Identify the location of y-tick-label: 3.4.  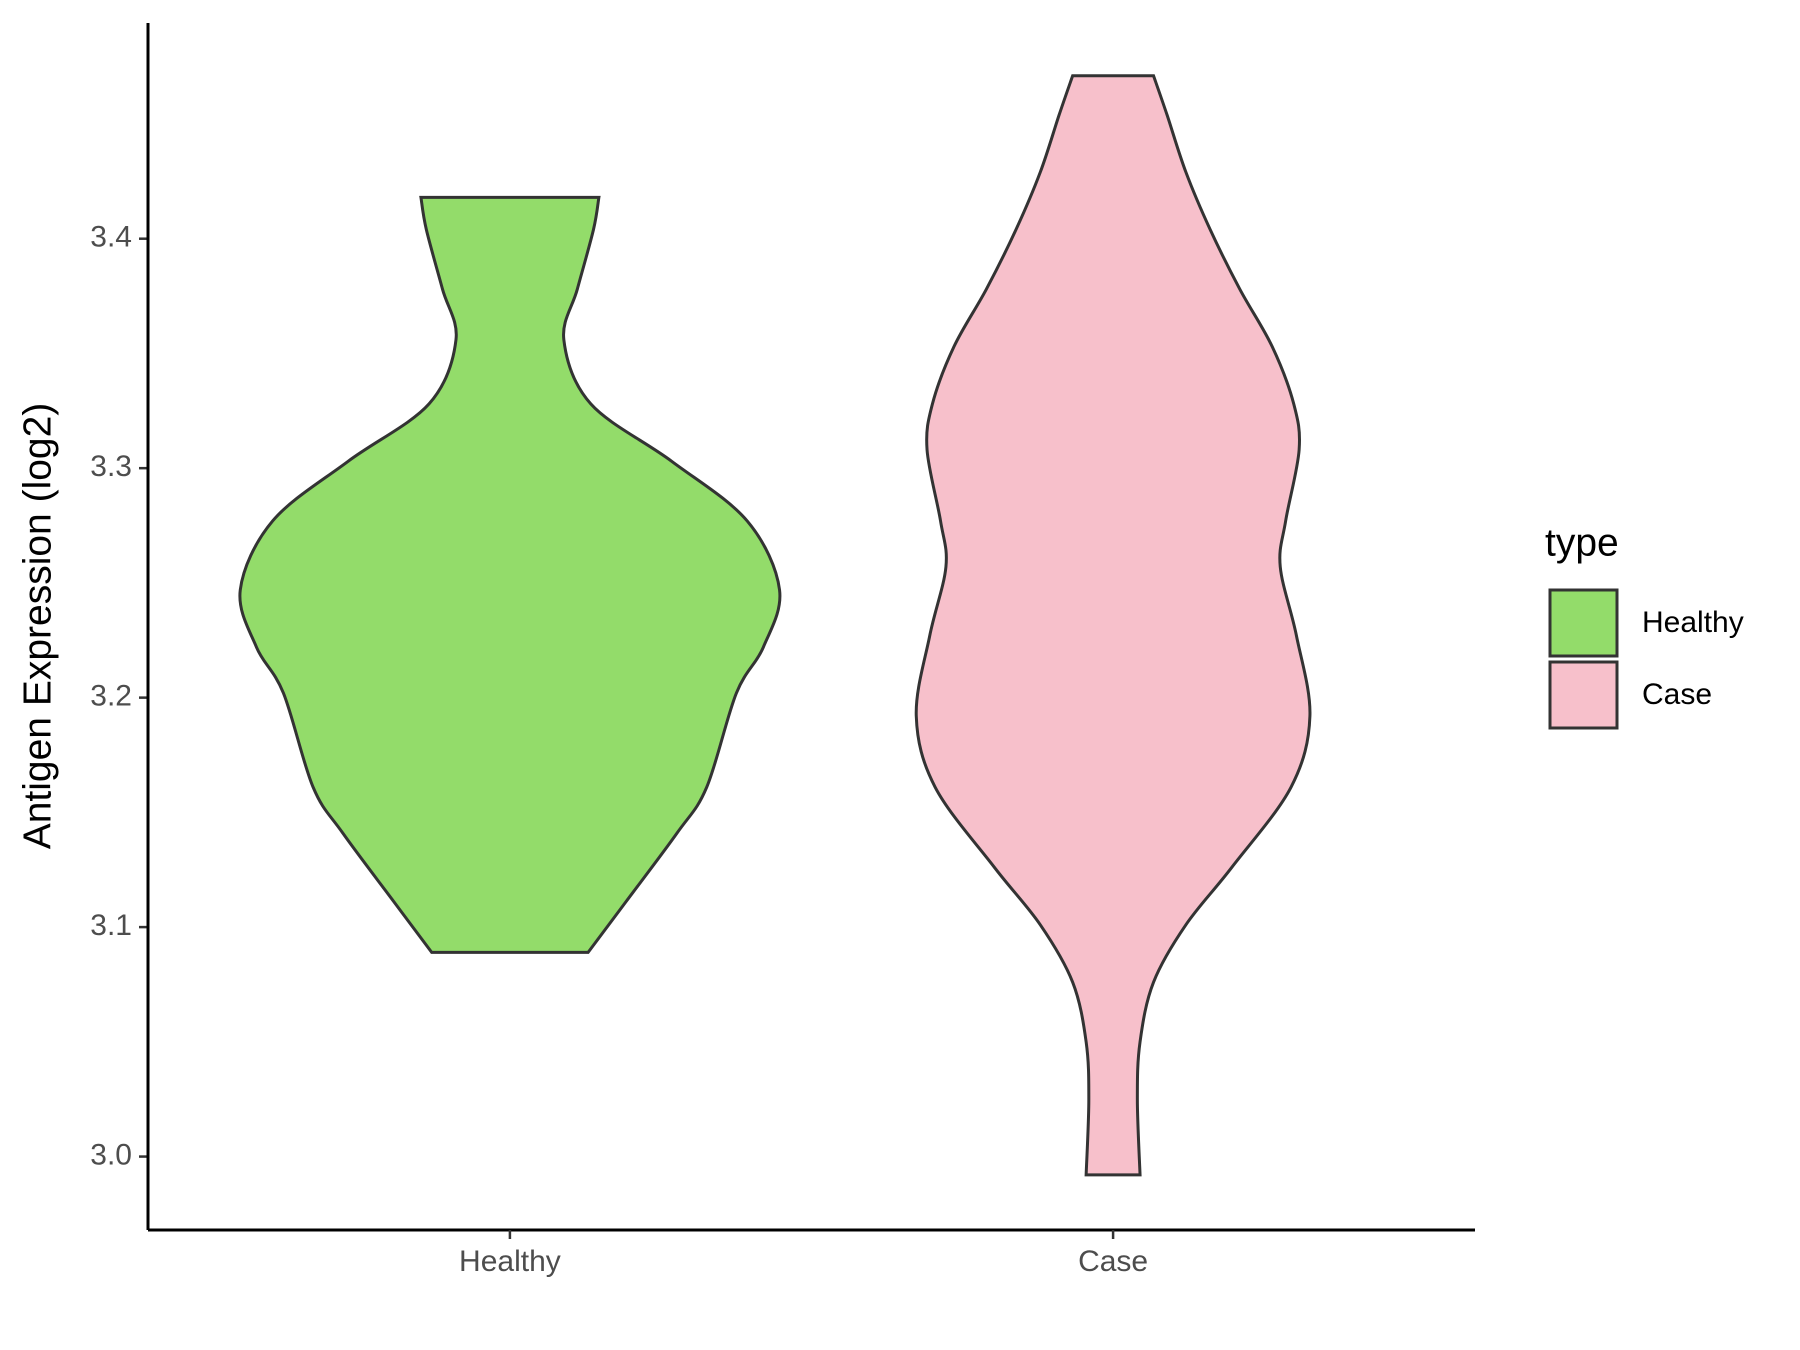
(111, 237).